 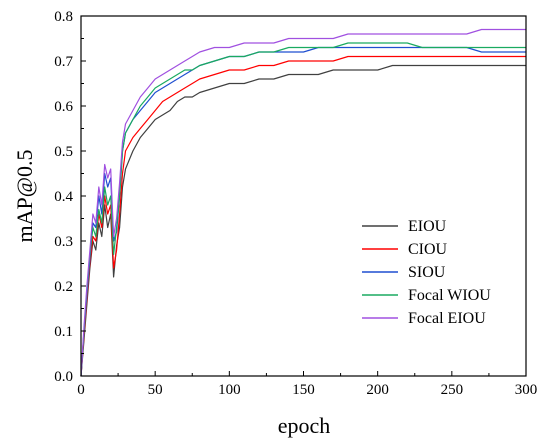 I want to click on y-tick-label: 0.3, so click(x=63, y=242).